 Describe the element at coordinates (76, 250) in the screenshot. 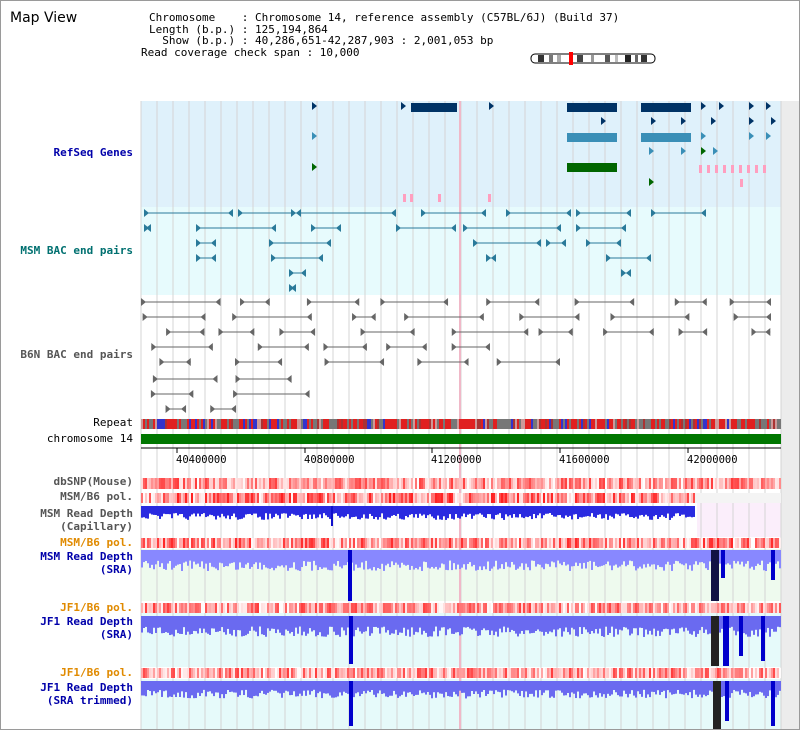

I see `msm-bac-label: MSM BAC end pairs` at that location.